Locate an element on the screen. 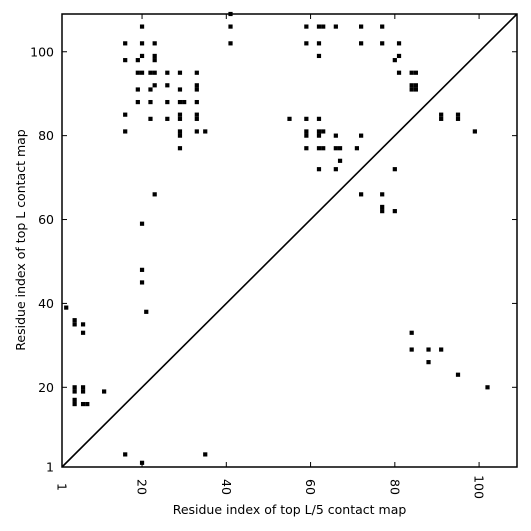 This screenshot has width=531, height=531. x-tick-label: 80 is located at coordinates (394, 487).